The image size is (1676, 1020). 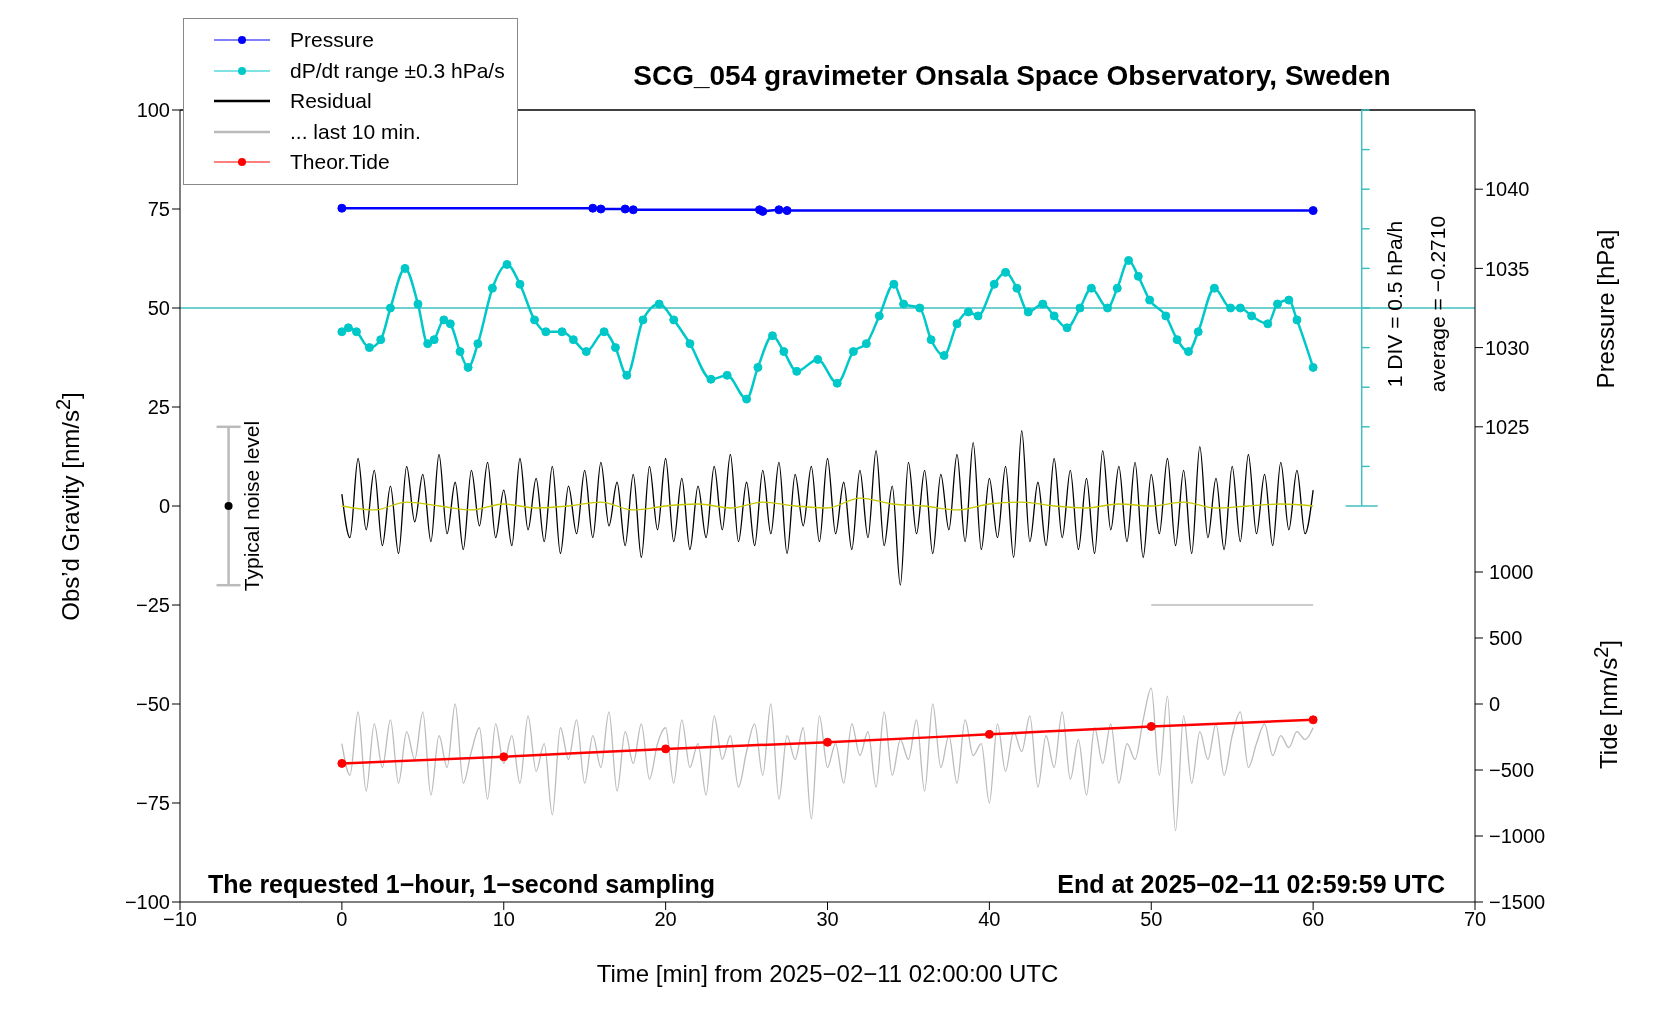 I want to click on x-tick-label: 70, so click(x=1475, y=919).